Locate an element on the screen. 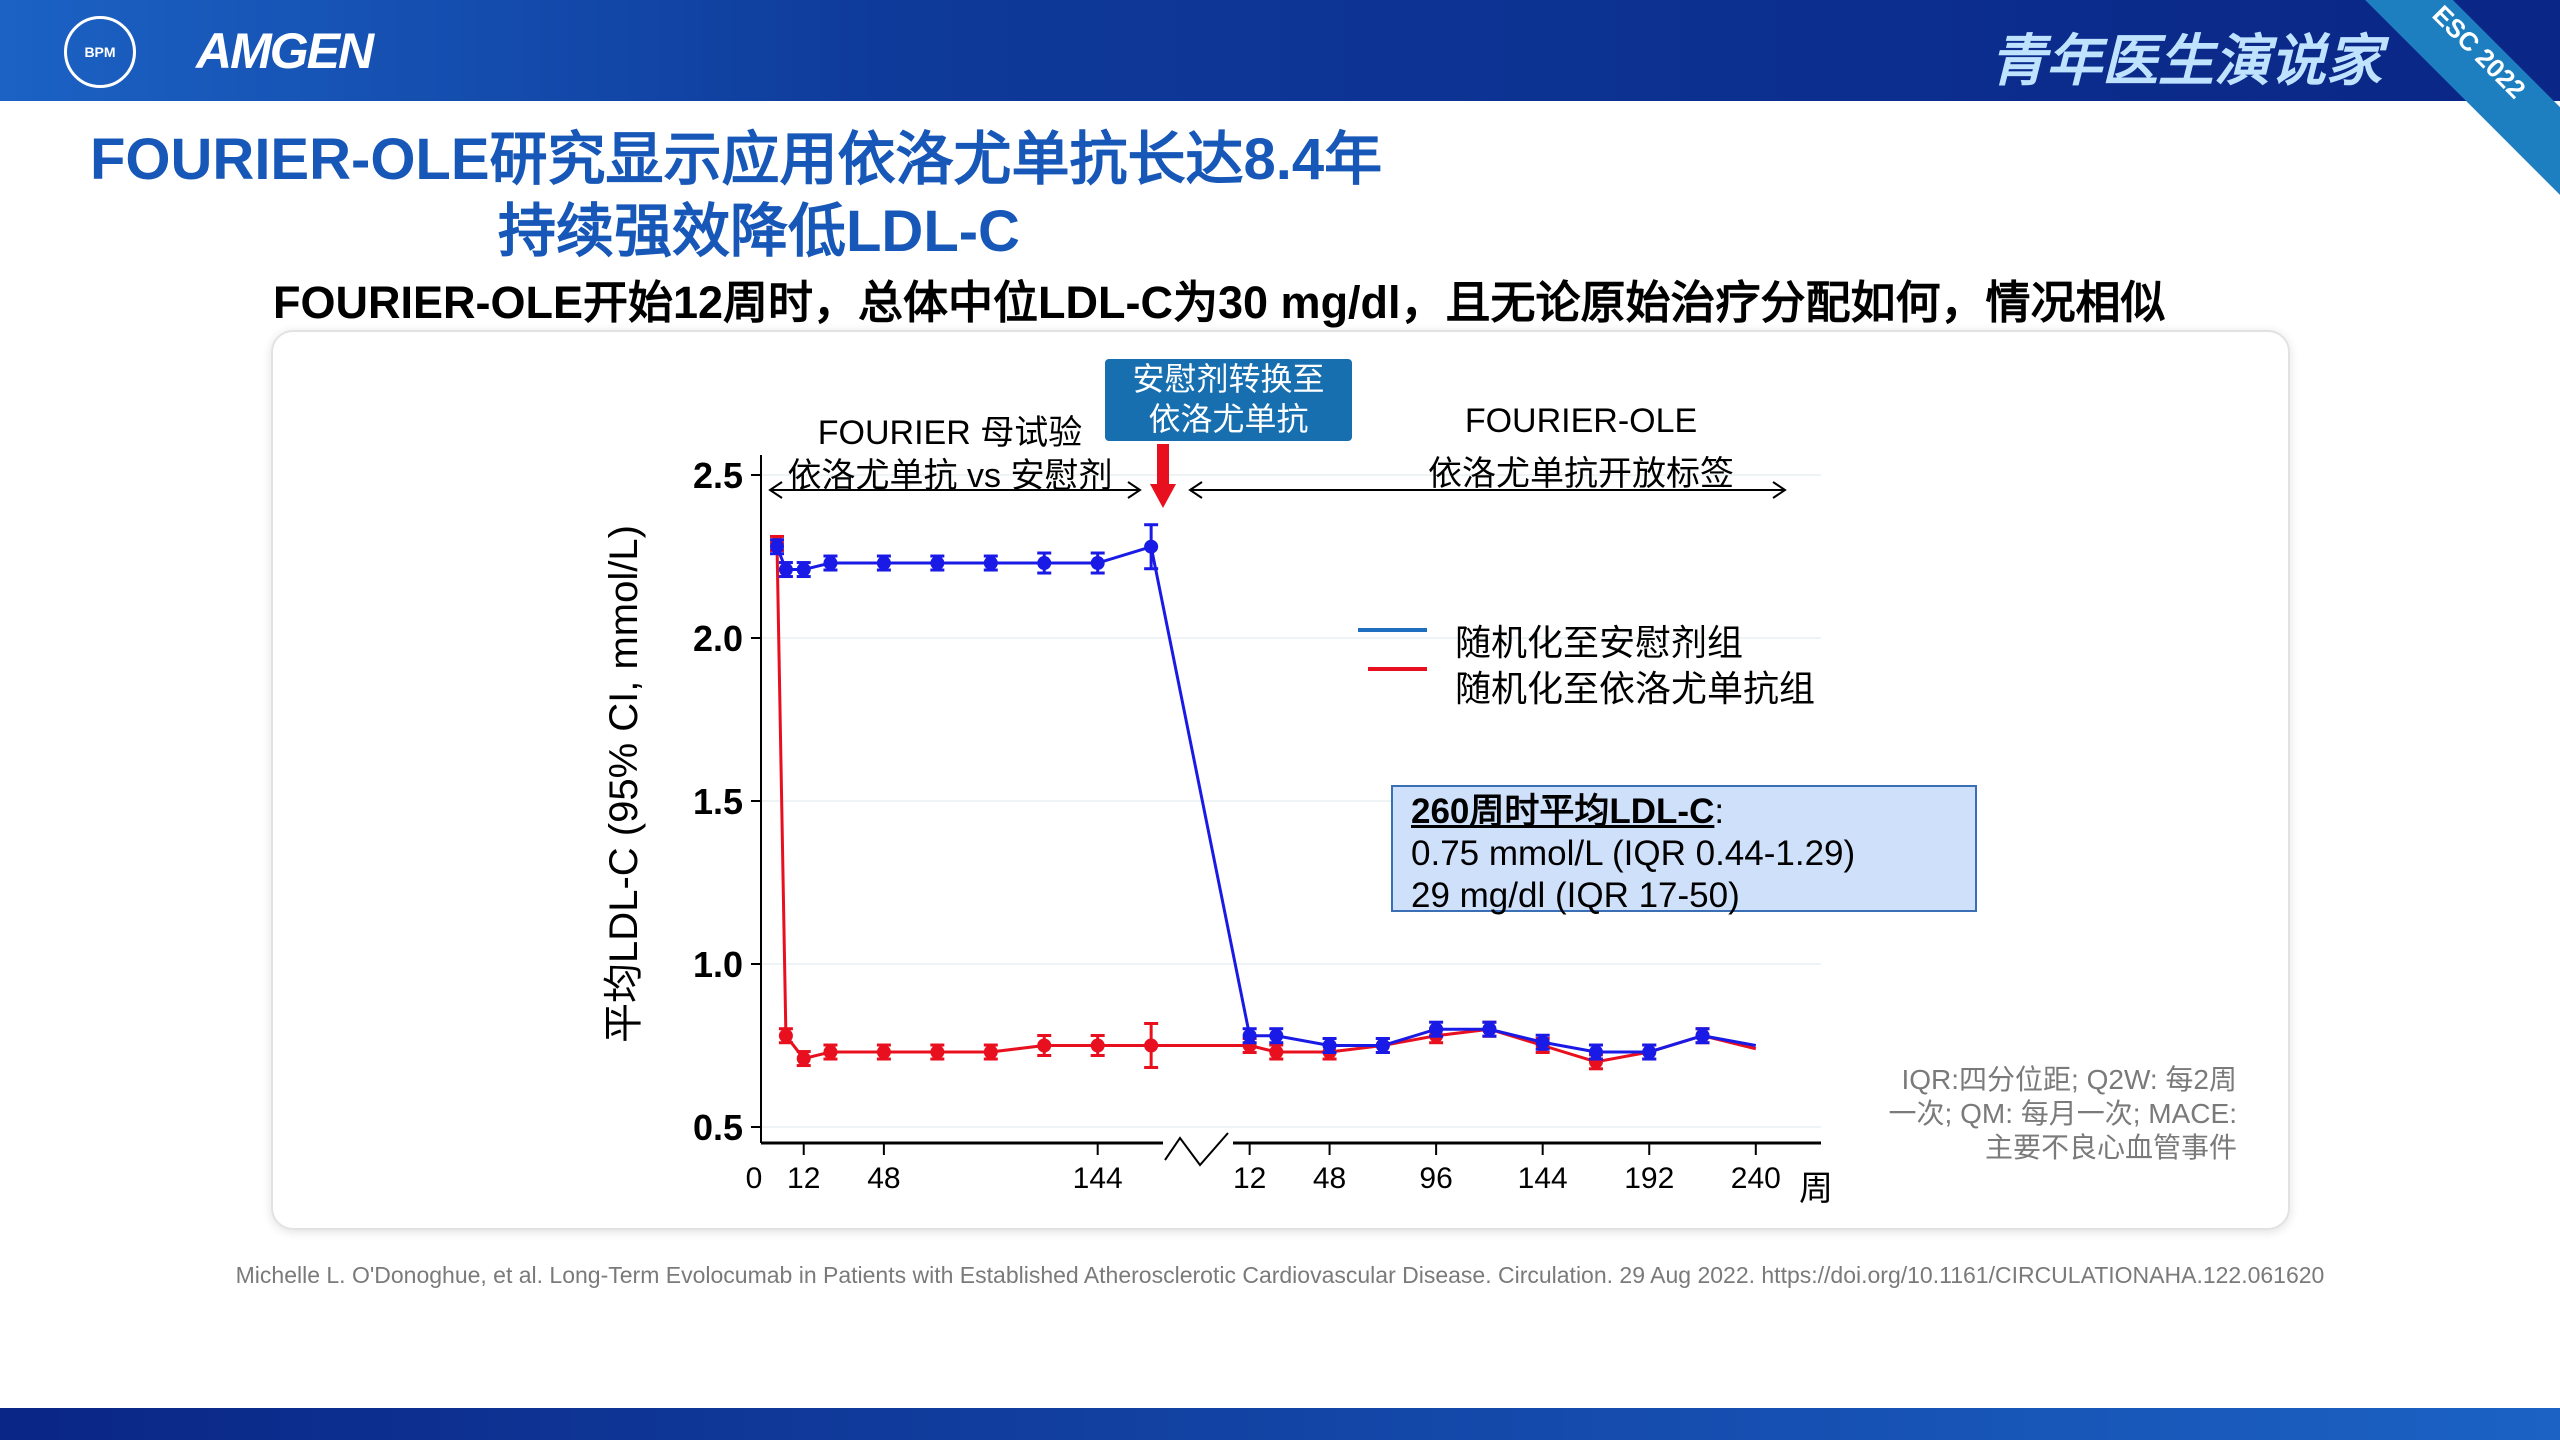 The image size is (2560, 1440). amgen-logo: AMGEN is located at coordinates (285, 51).